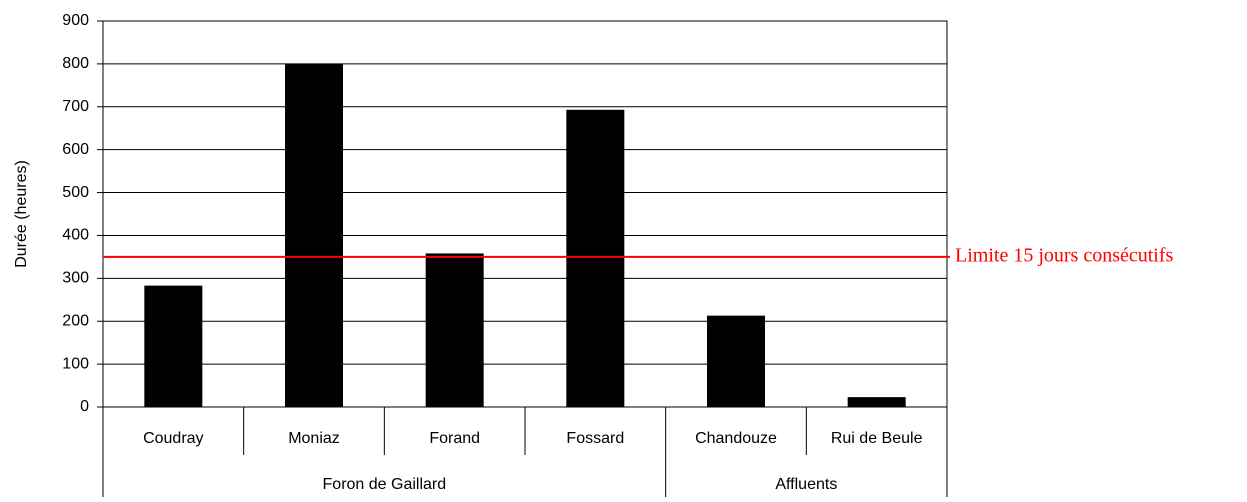  What do you see at coordinates (75, 63) in the screenshot?
I see `y-tick-label: 800` at bounding box center [75, 63].